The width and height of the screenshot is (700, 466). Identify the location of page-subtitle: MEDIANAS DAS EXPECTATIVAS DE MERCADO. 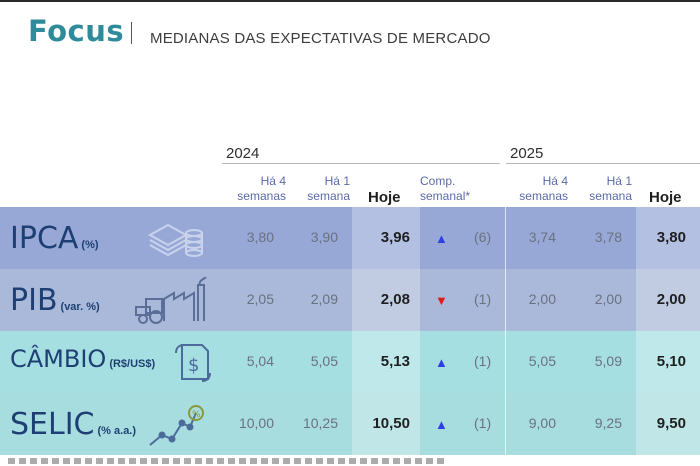
(320, 38).